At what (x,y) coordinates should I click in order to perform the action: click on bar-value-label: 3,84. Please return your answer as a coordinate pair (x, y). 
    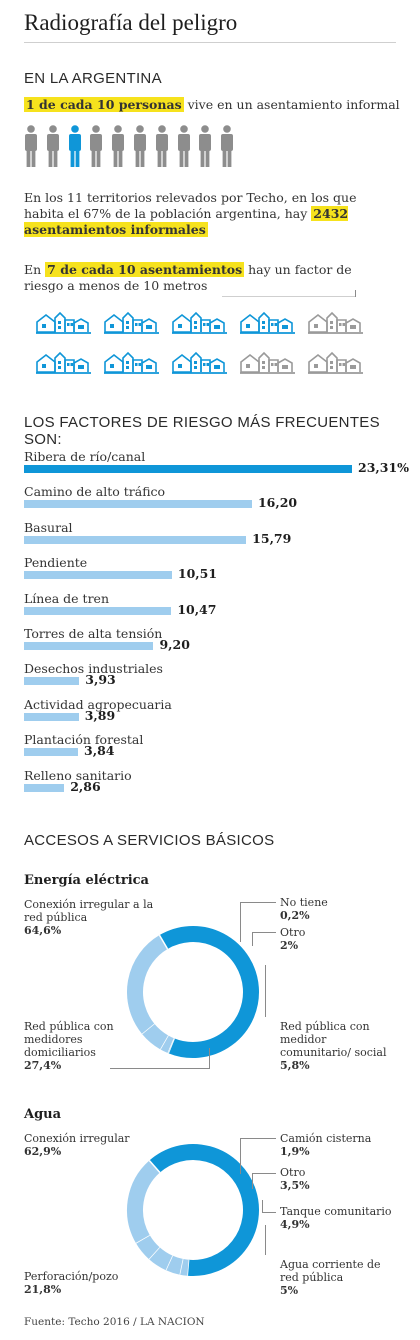
    Looking at the image, I should click on (99, 751).